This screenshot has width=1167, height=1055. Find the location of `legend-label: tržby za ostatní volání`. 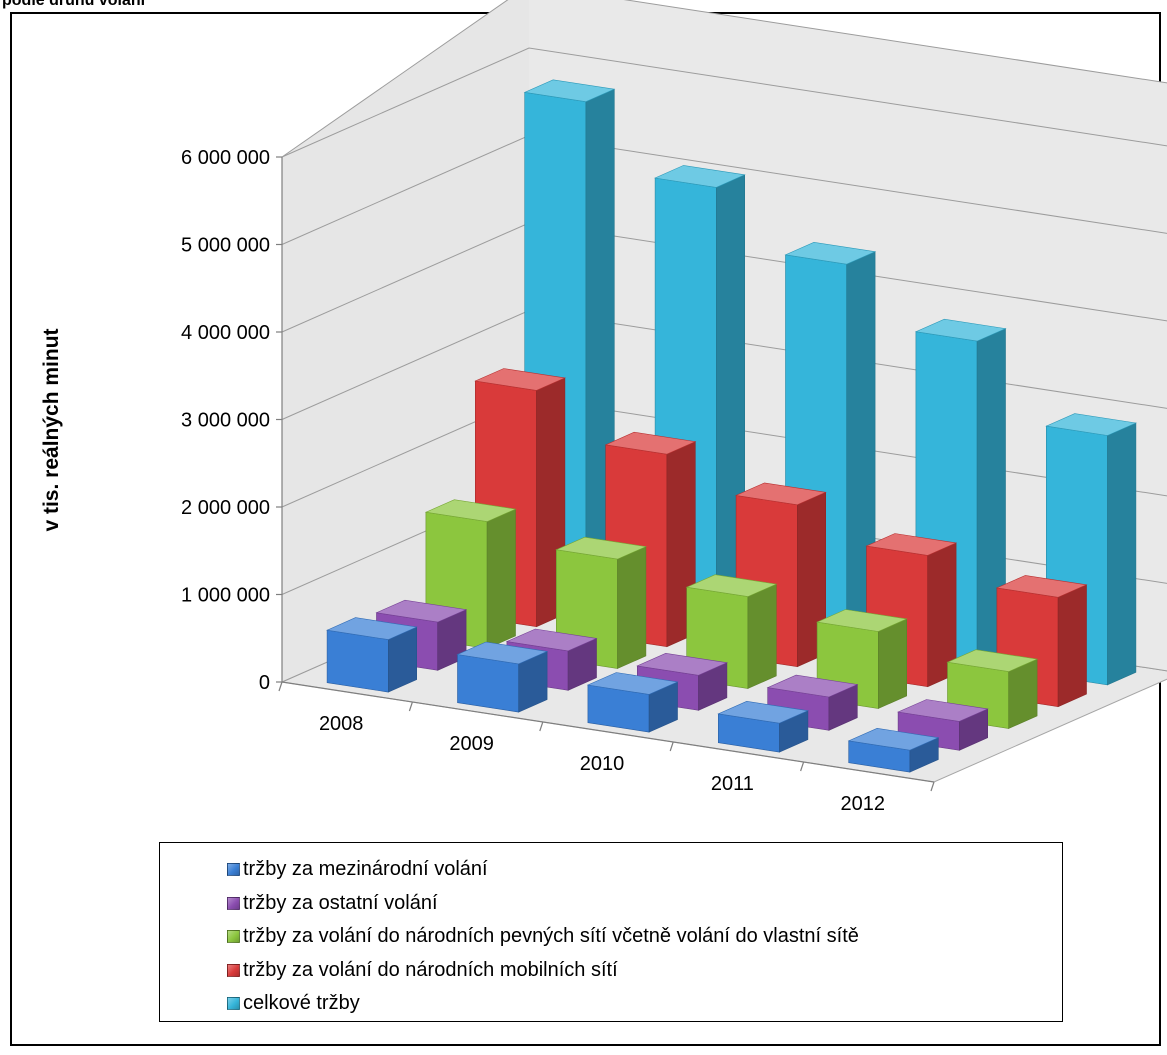

legend-label: tržby za ostatní volání is located at coordinates (340, 902).